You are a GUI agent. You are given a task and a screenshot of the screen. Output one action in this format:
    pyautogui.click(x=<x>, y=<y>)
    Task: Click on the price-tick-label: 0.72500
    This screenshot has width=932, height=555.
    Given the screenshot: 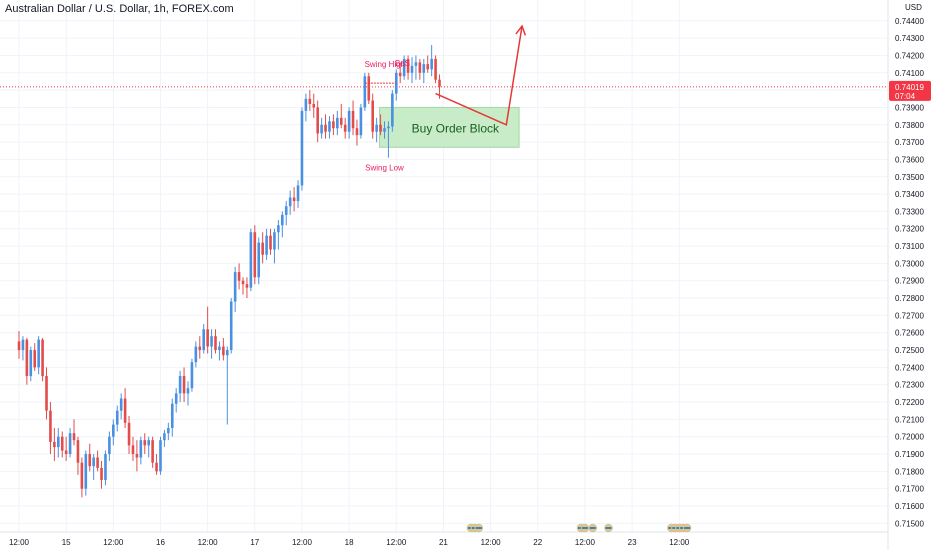 What is the action you would take?
    pyautogui.click(x=909, y=350)
    